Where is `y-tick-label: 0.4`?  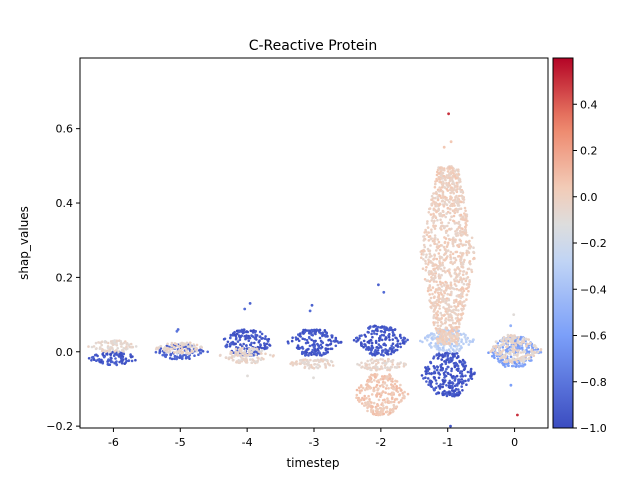
y-tick-label: 0.4 is located at coordinates (65, 203).